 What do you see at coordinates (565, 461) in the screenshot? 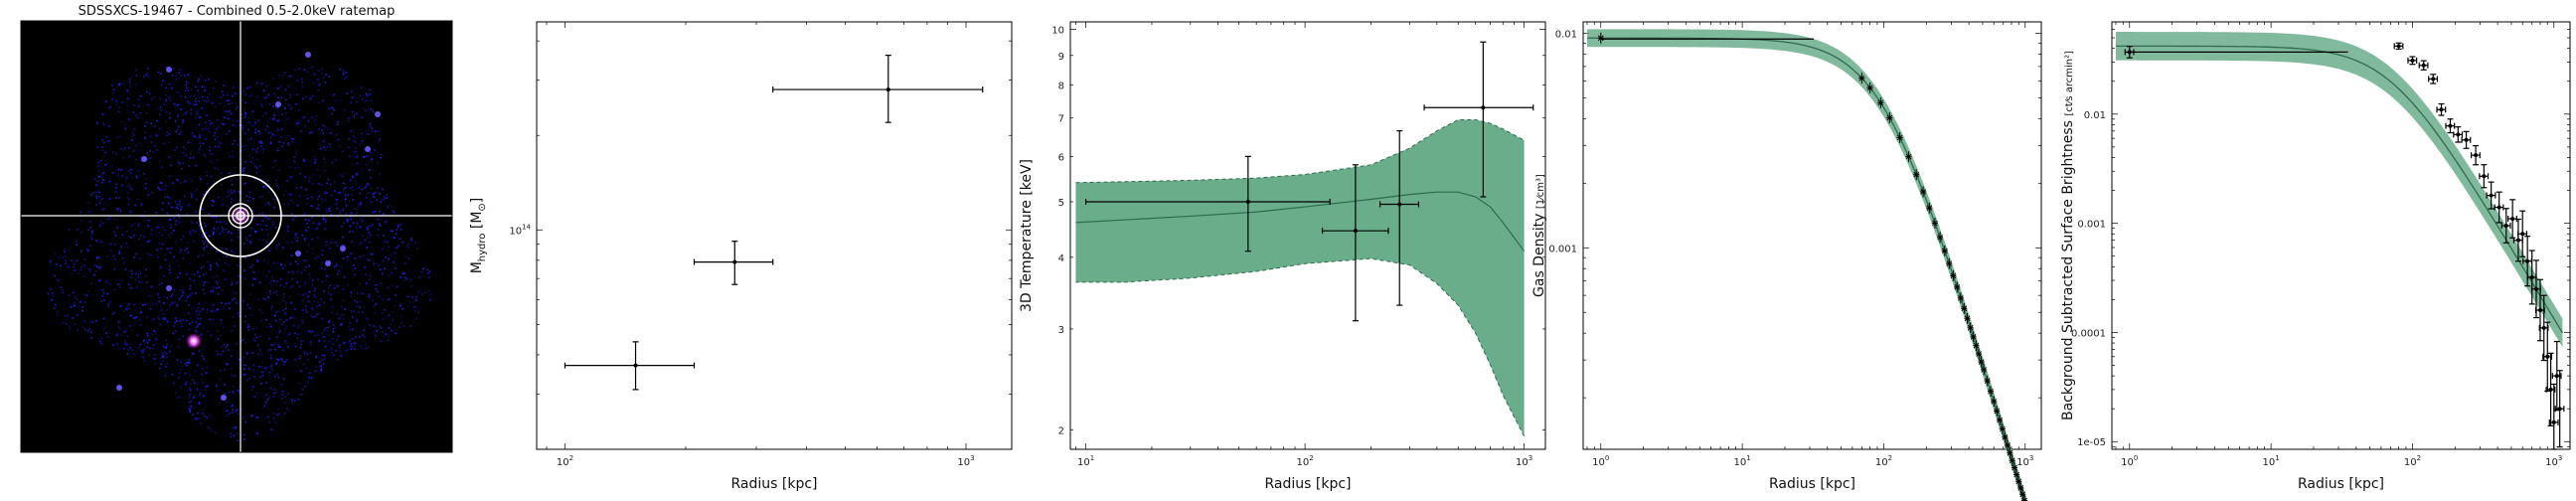
I see `x-tick-label: 102` at bounding box center [565, 461].